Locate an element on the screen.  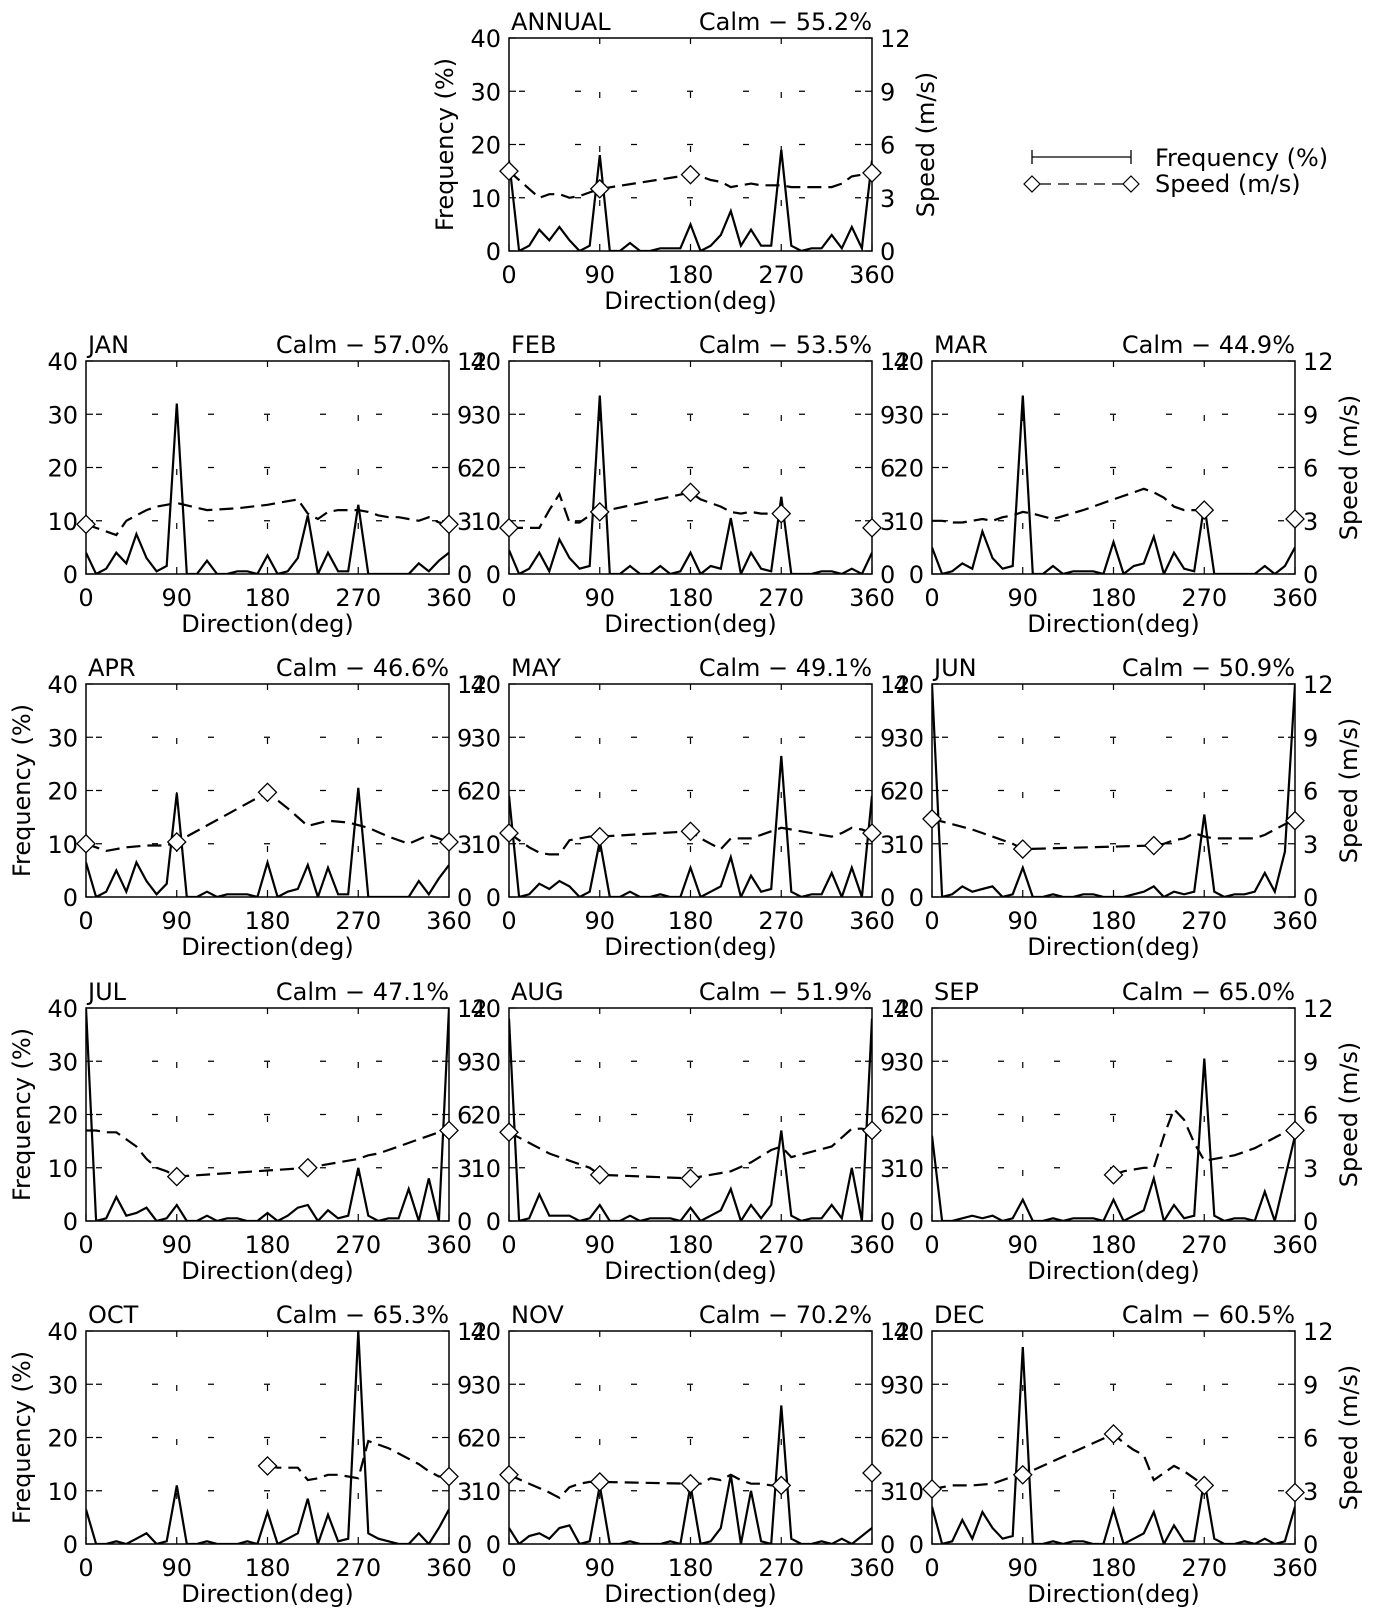
legend: Frequency (%) Speed (m/s) is located at coordinates (1175, 171).